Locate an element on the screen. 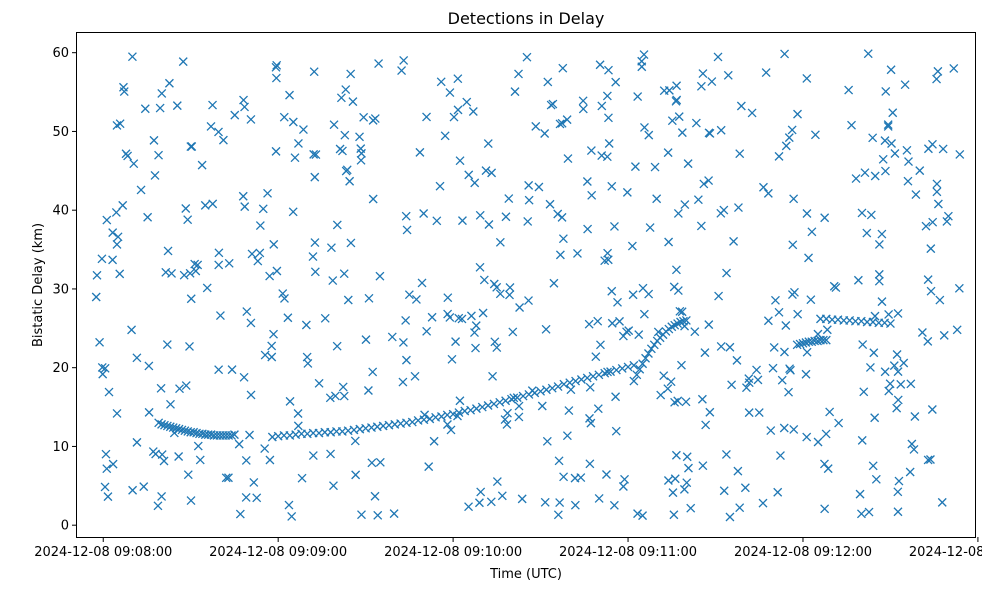 This screenshot has height=590, width=982. x-tick-label: 2024-12-08 09:08:00 is located at coordinates (103, 552).